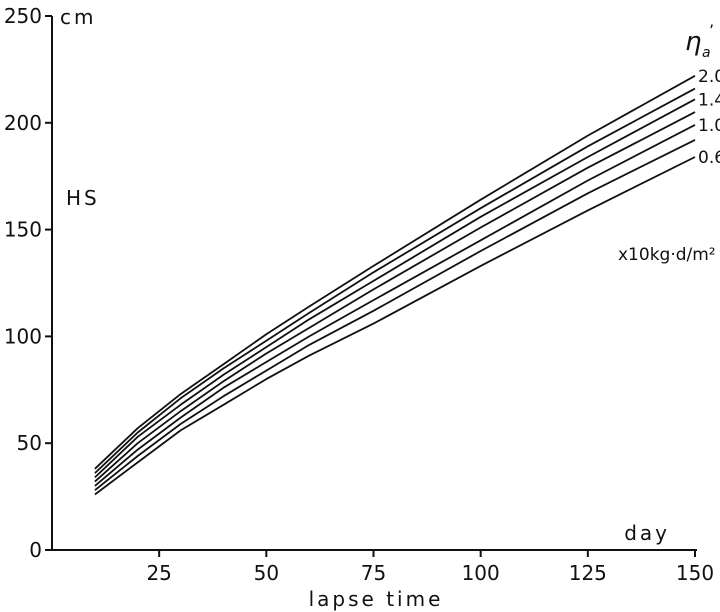 This screenshot has width=720, height=612. Describe the element at coordinates (430, 567) in the screenshot. I see `x-ticks: 25 50 75 100 125 150` at that location.